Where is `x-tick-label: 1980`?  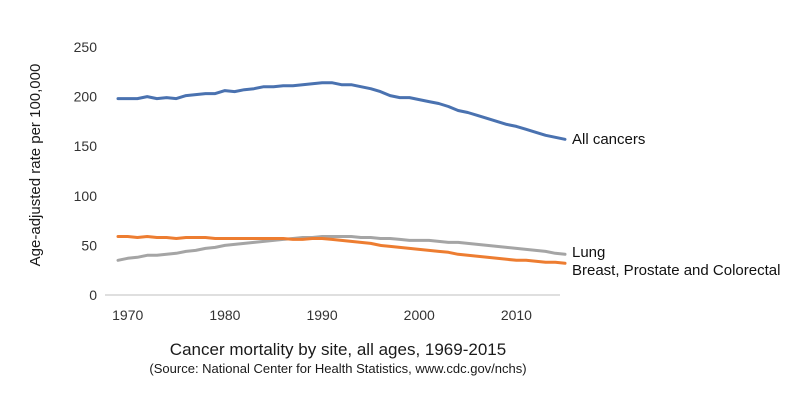 x-tick-label: 1980 is located at coordinates (224, 315).